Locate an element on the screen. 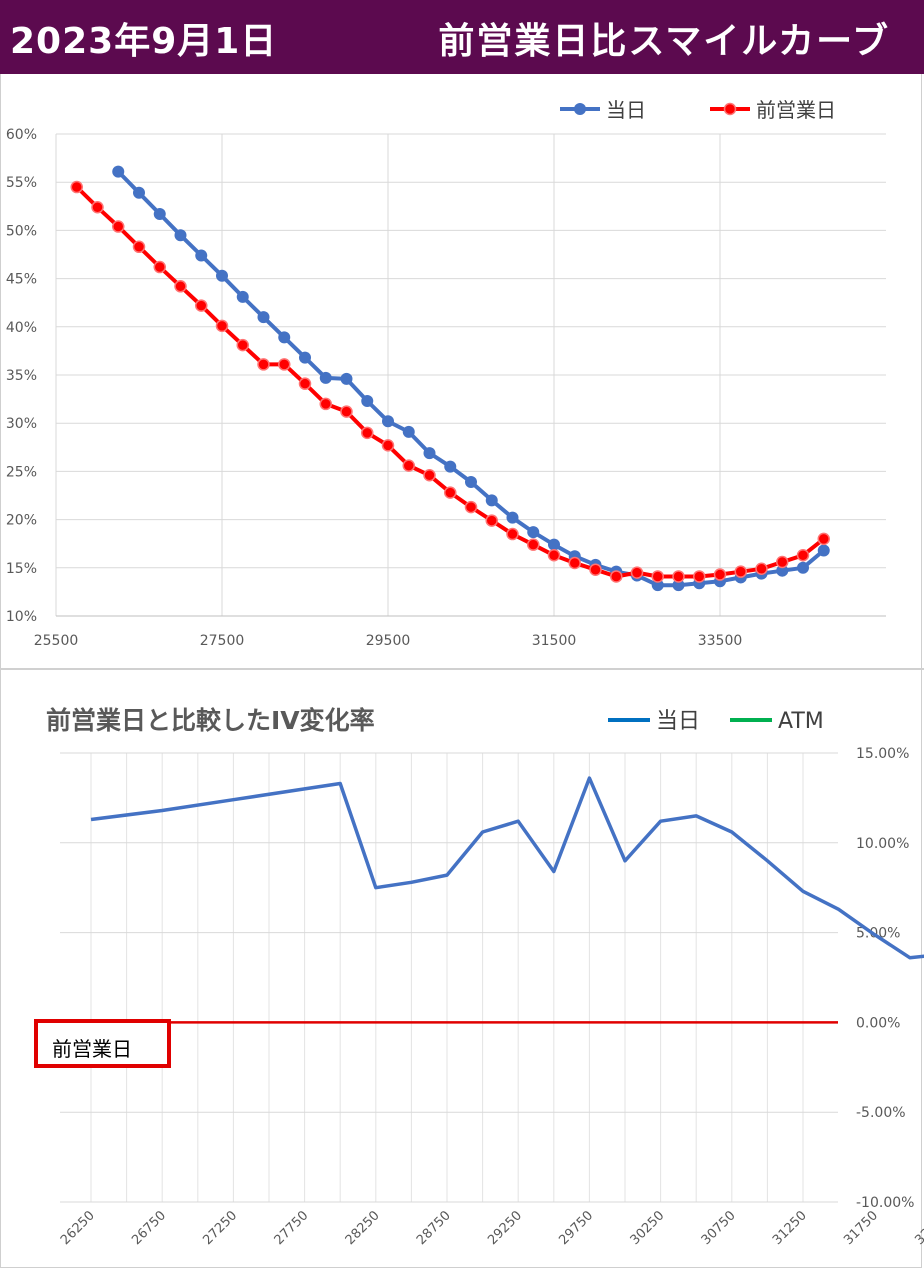 This screenshot has width=924, height=1270. x-tick-label: 29250 is located at coordinates (505, 1228).